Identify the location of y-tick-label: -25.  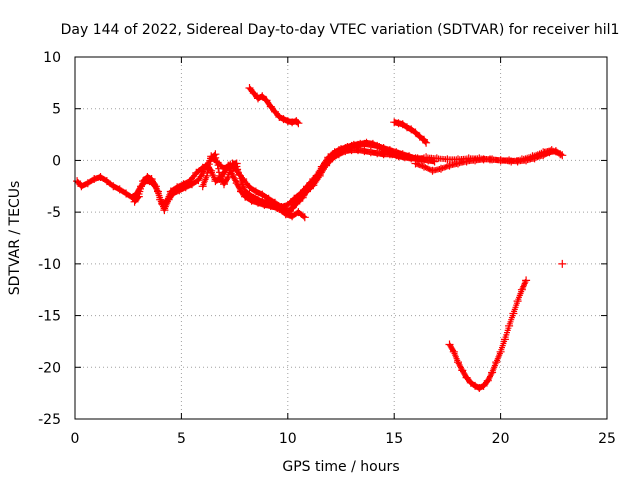
(49, 420).